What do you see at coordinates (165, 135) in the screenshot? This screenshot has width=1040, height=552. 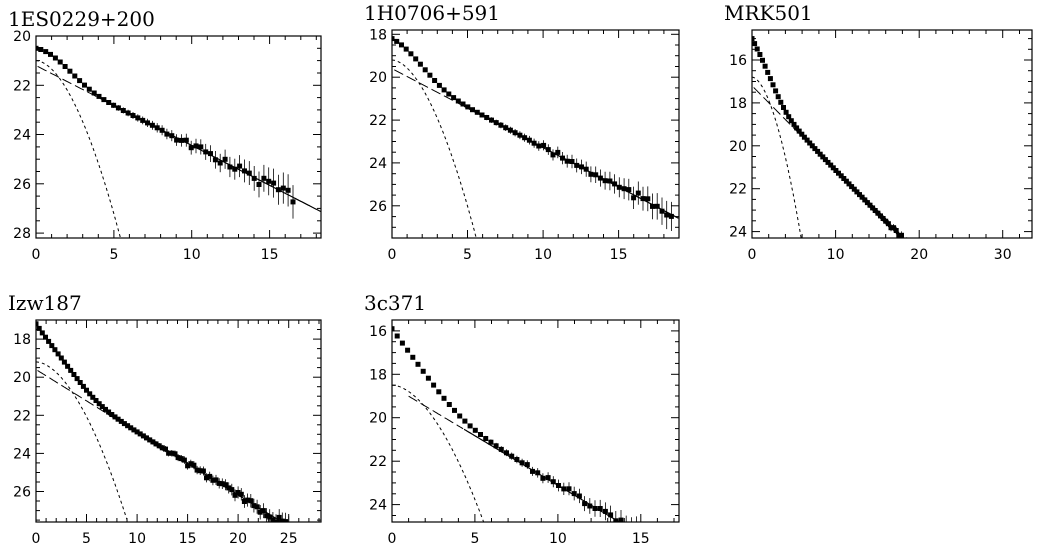 I see `chart-panel: 1ES0229+200 0 5 10 15 20 22 24 26 28` at bounding box center [165, 135].